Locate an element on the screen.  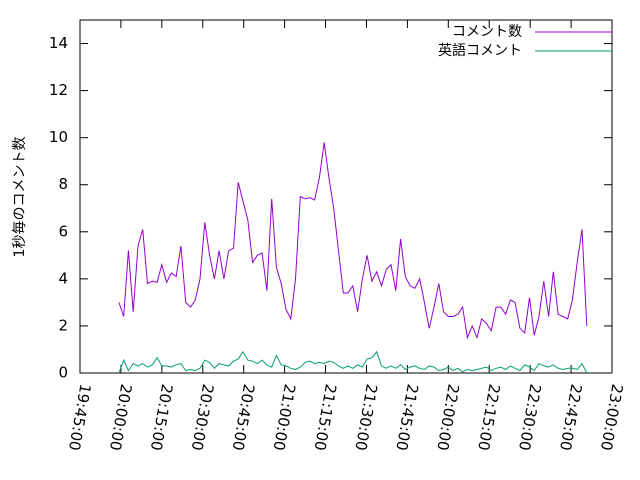
x-tick-label: 23:00:00 is located at coordinates (611, 417).